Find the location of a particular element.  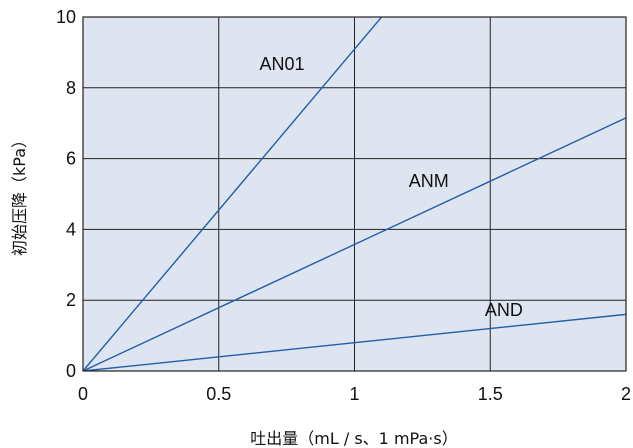

x-tick-label: 1.5 is located at coordinates (490, 394).